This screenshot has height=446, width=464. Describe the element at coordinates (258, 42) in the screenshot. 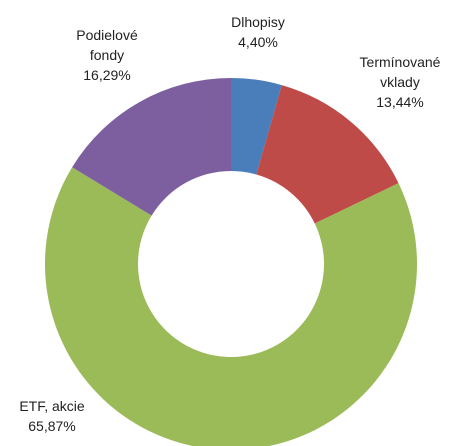

I see `value-label: 4,40%` at that location.